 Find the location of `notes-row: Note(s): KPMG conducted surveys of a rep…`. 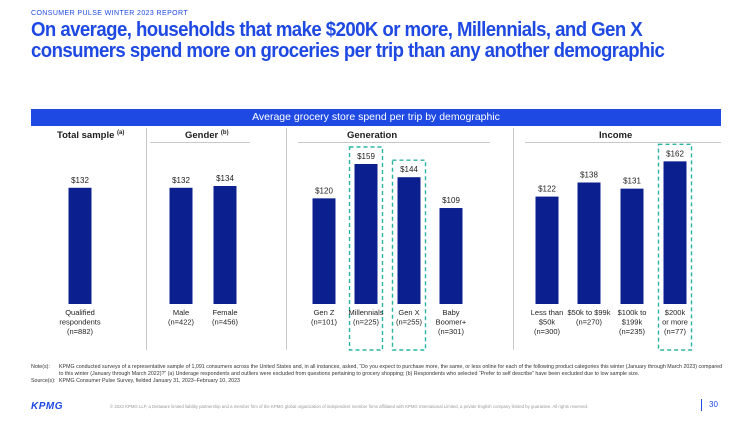

notes-row: Note(s): KPMG conducted surveys of a rep… is located at coordinates (378, 371).